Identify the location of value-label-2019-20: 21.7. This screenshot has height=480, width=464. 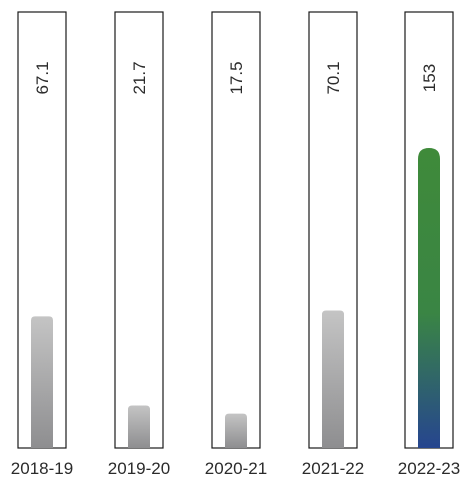
(139, 77).